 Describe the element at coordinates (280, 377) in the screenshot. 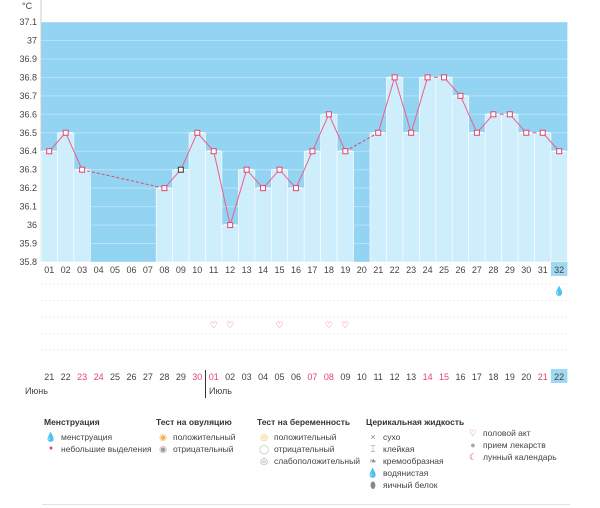

I see `date-label: 05` at that location.